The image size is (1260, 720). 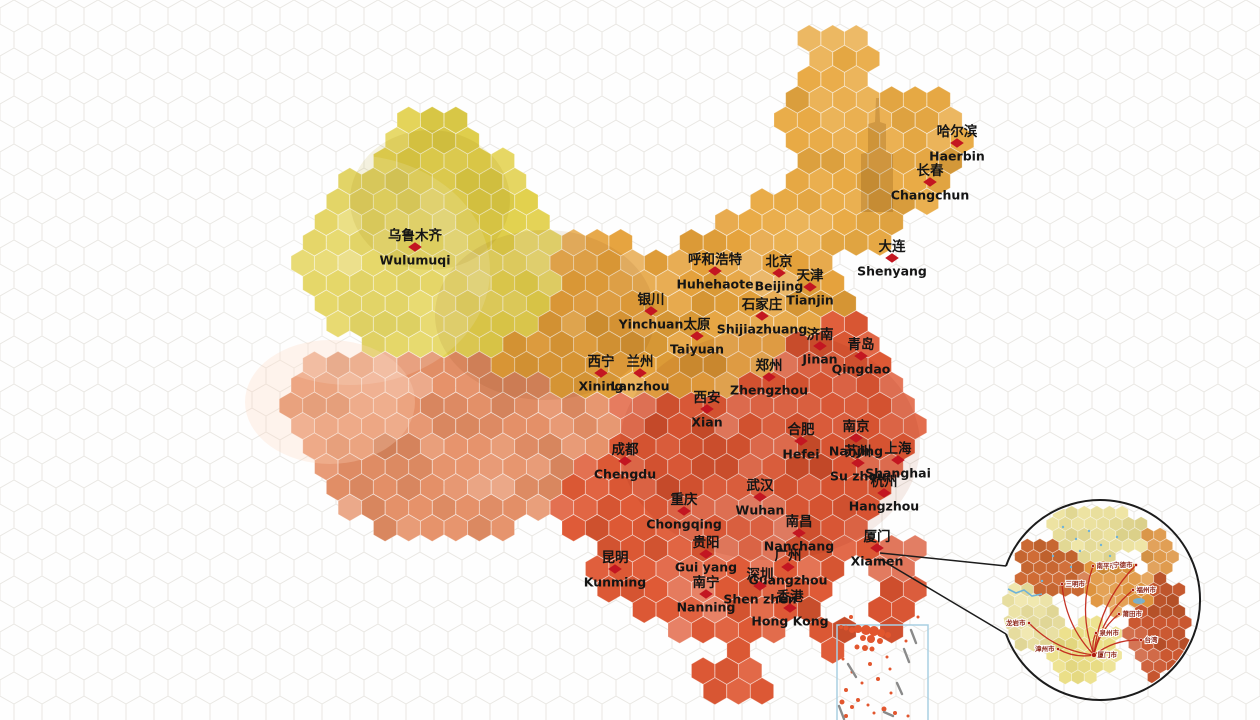 What do you see at coordinates (706, 554) in the screenshot?
I see `city-marker-gui-yang: 贵阳 Gui yang` at bounding box center [706, 554].